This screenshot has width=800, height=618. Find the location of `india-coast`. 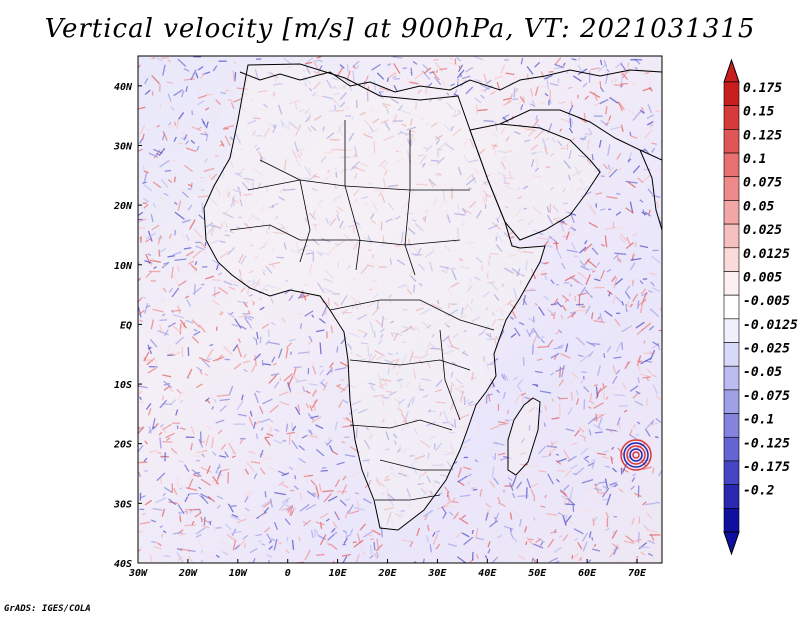

india-coast is located at coordinates (650, 190).